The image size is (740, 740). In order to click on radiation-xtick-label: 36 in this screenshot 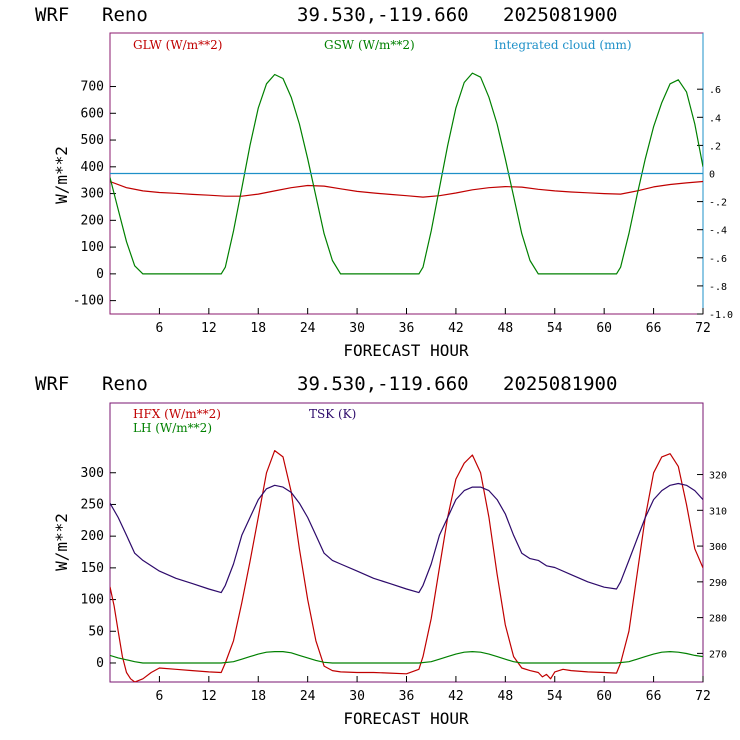, I will do `click(407, 328)`.